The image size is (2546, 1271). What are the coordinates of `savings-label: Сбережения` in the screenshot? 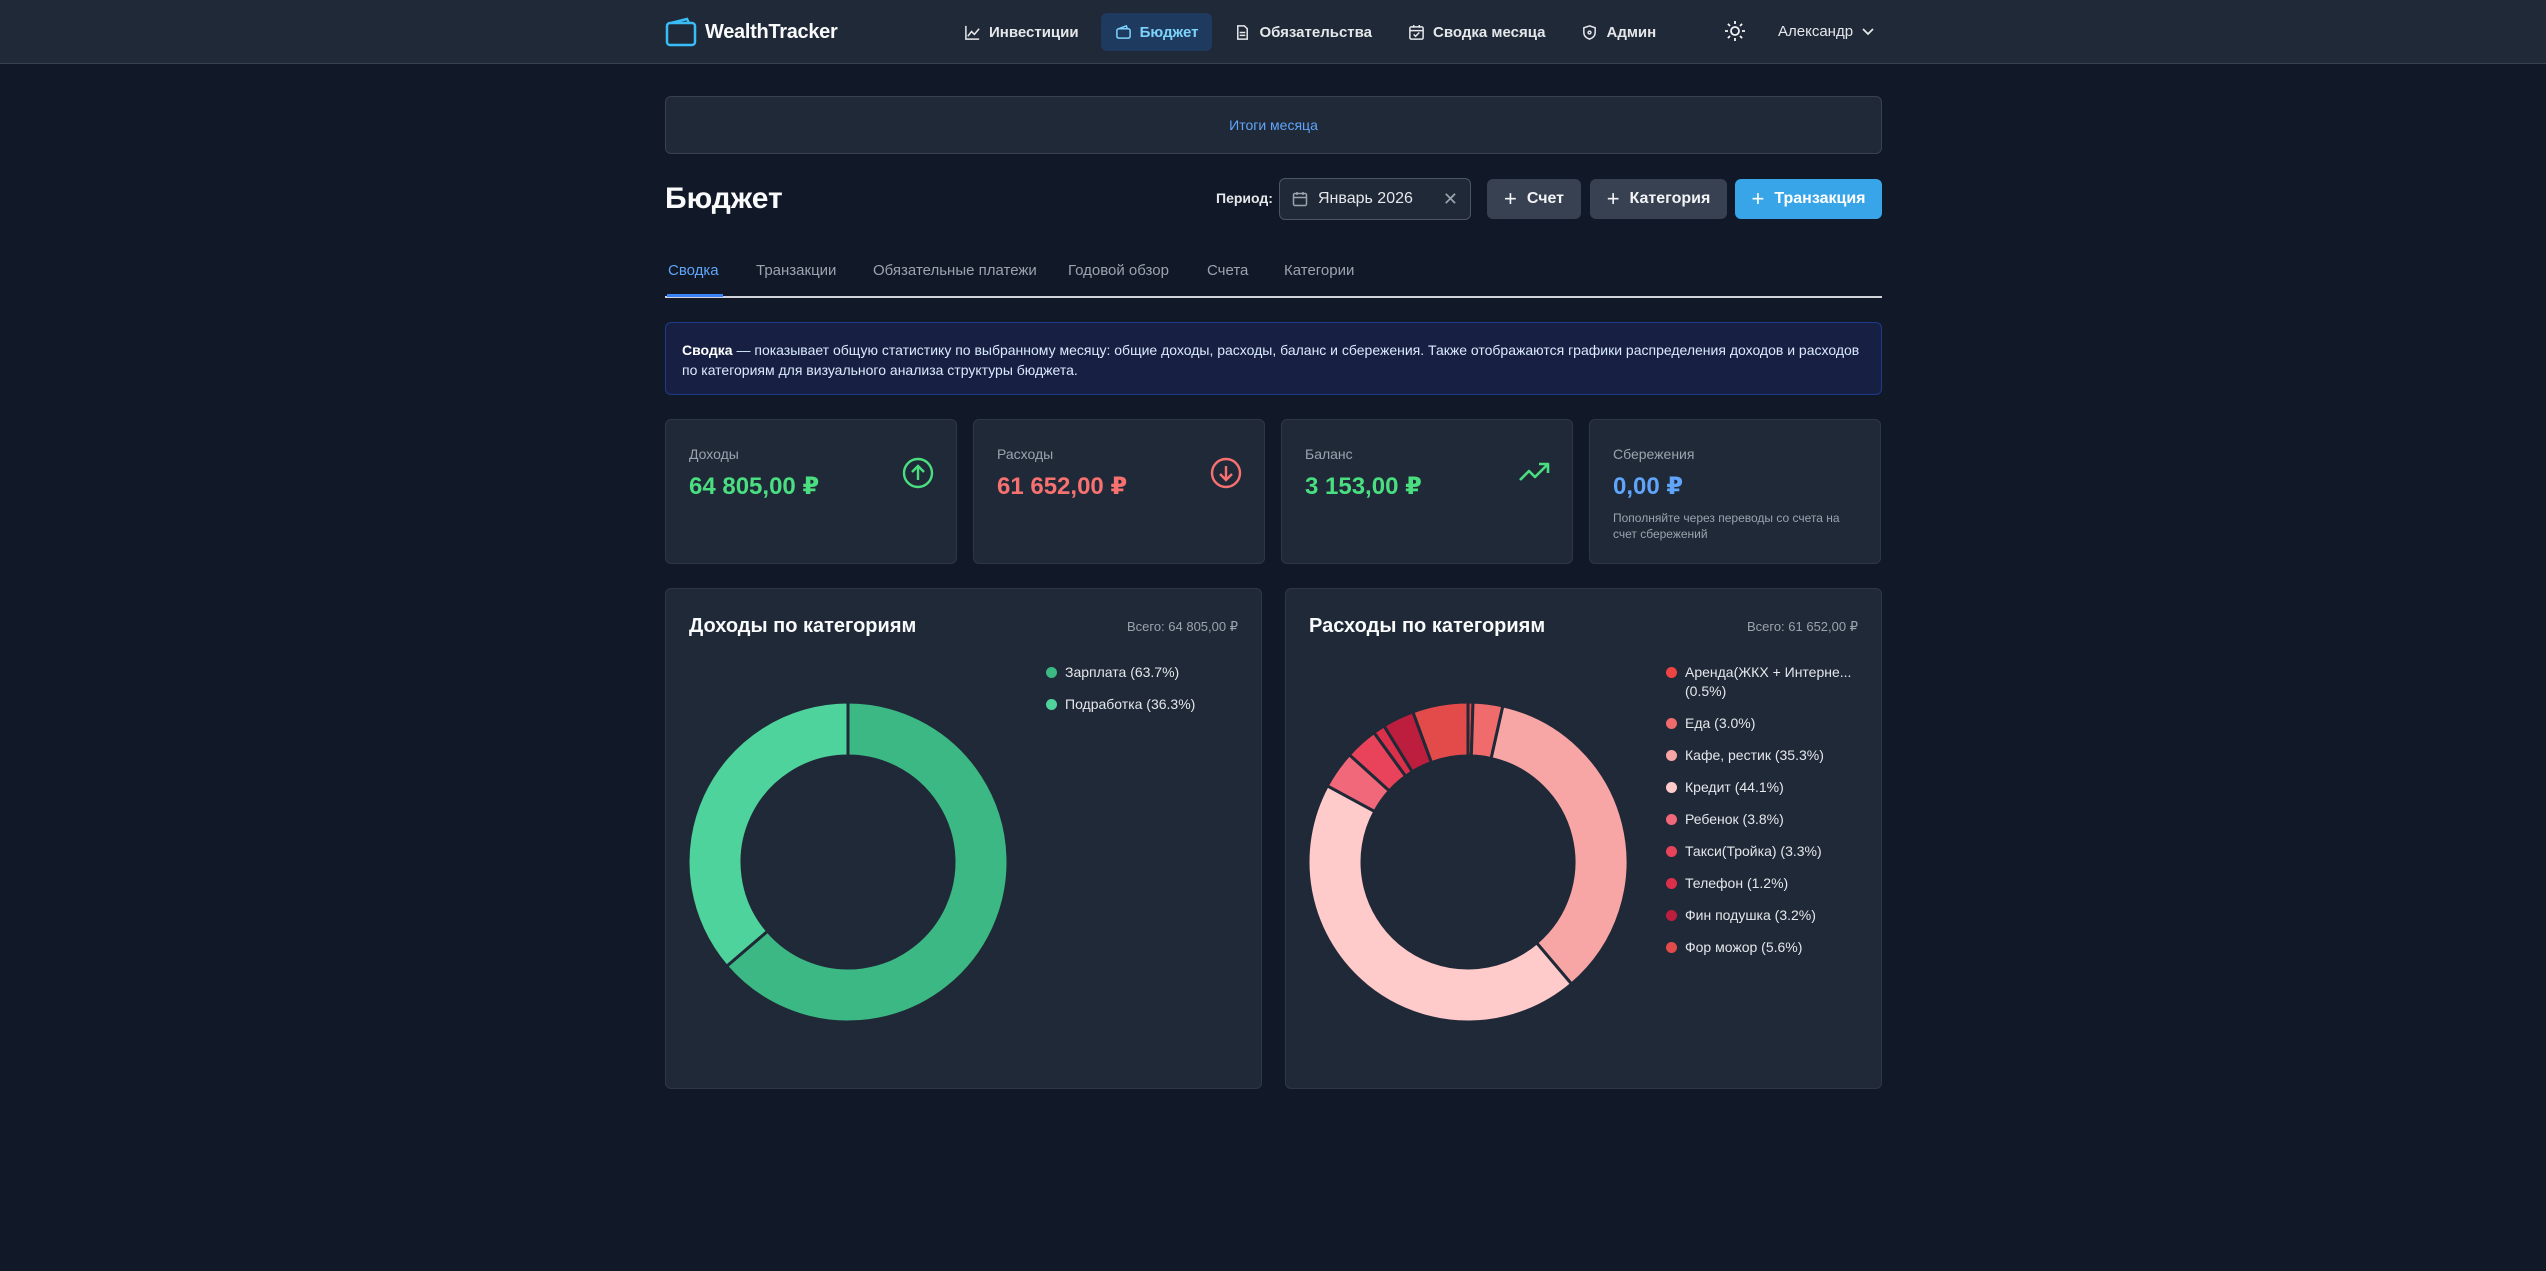 It's located at (1654, 454).